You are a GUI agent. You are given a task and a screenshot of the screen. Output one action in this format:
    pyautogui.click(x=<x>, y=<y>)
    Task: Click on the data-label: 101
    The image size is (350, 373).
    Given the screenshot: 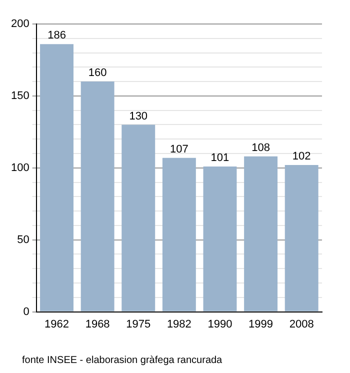 What is the action you would take?
    pyautogui.click(x=220, y=158)
    